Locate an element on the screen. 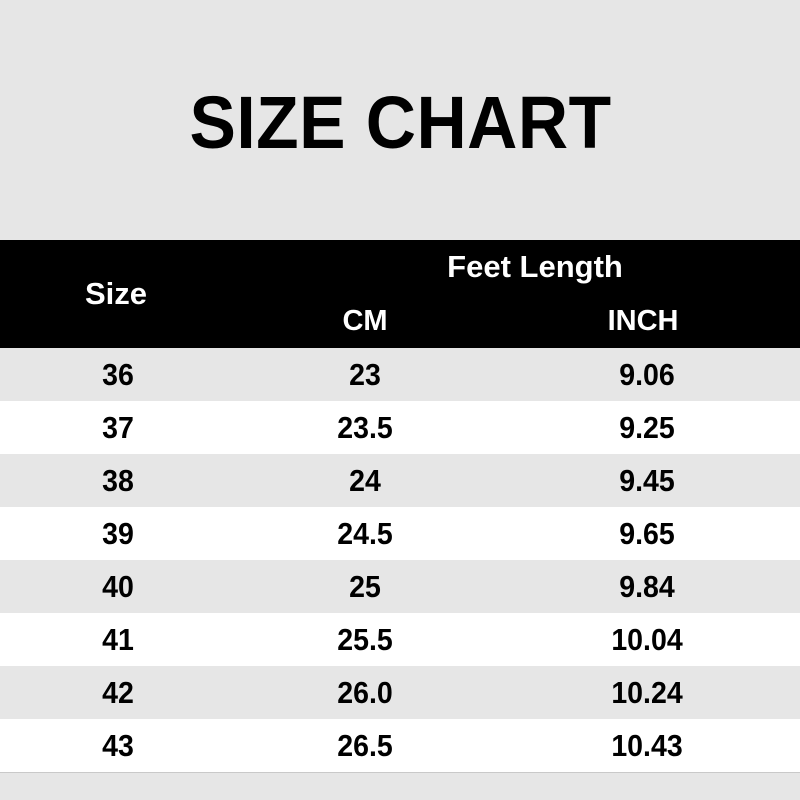 The image size is (800, 800). cell-cm-value: 23 is located at coordinates (365, 374).